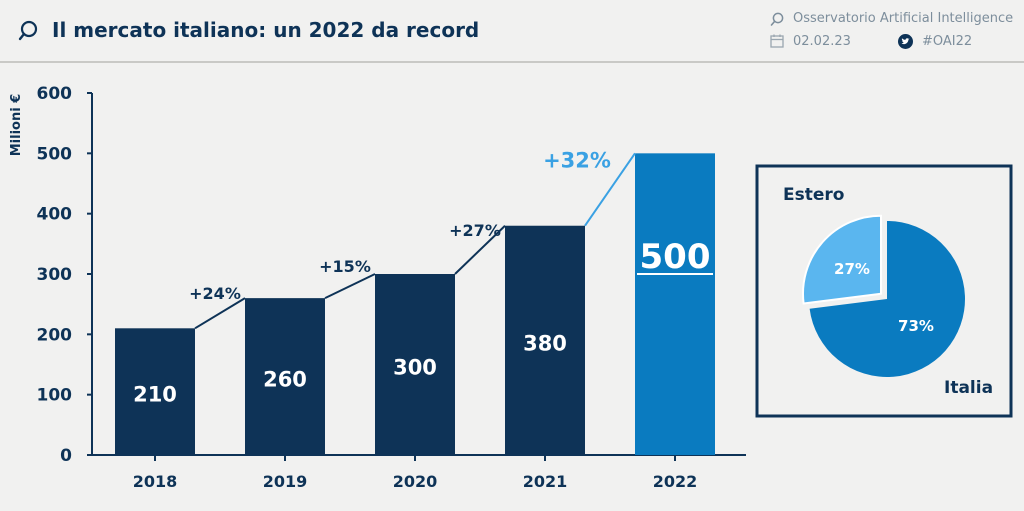 Image resolution: width=1024 pixels, height=511 pixels. Describe the element at coordinates (285, 481) in the screenshot. I see `x-tick-label: 2019` at that location.